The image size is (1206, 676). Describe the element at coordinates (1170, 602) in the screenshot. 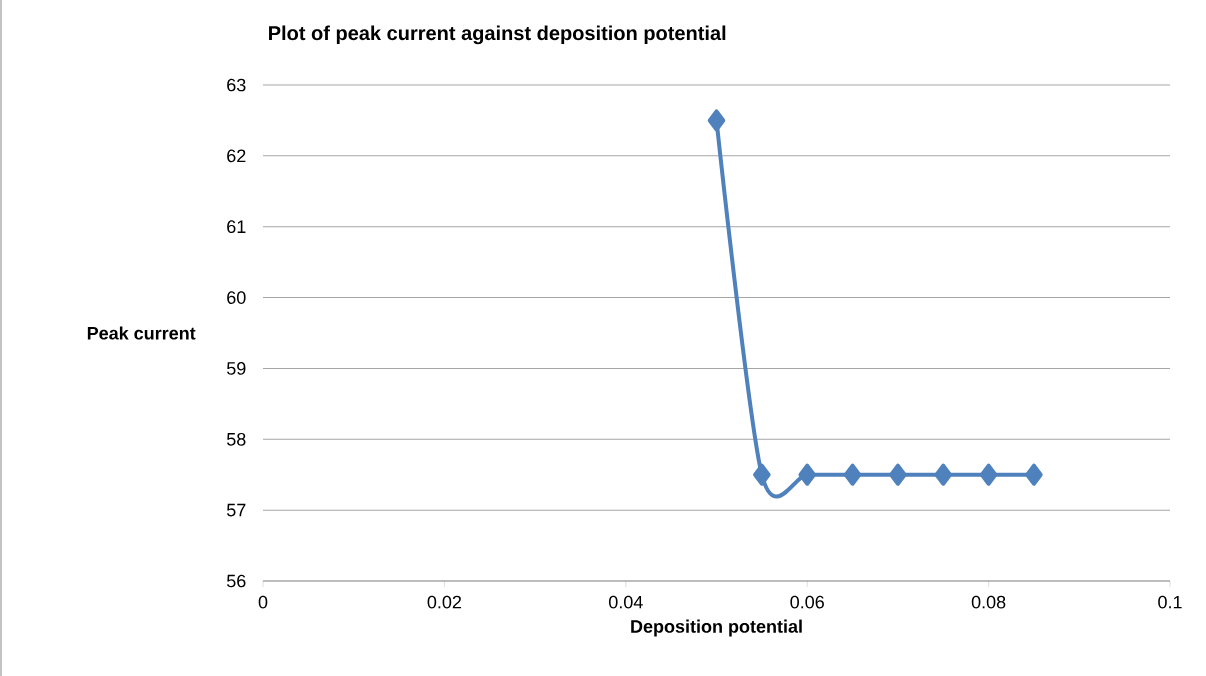

I see `x-tick-label: 0.1` at that location.